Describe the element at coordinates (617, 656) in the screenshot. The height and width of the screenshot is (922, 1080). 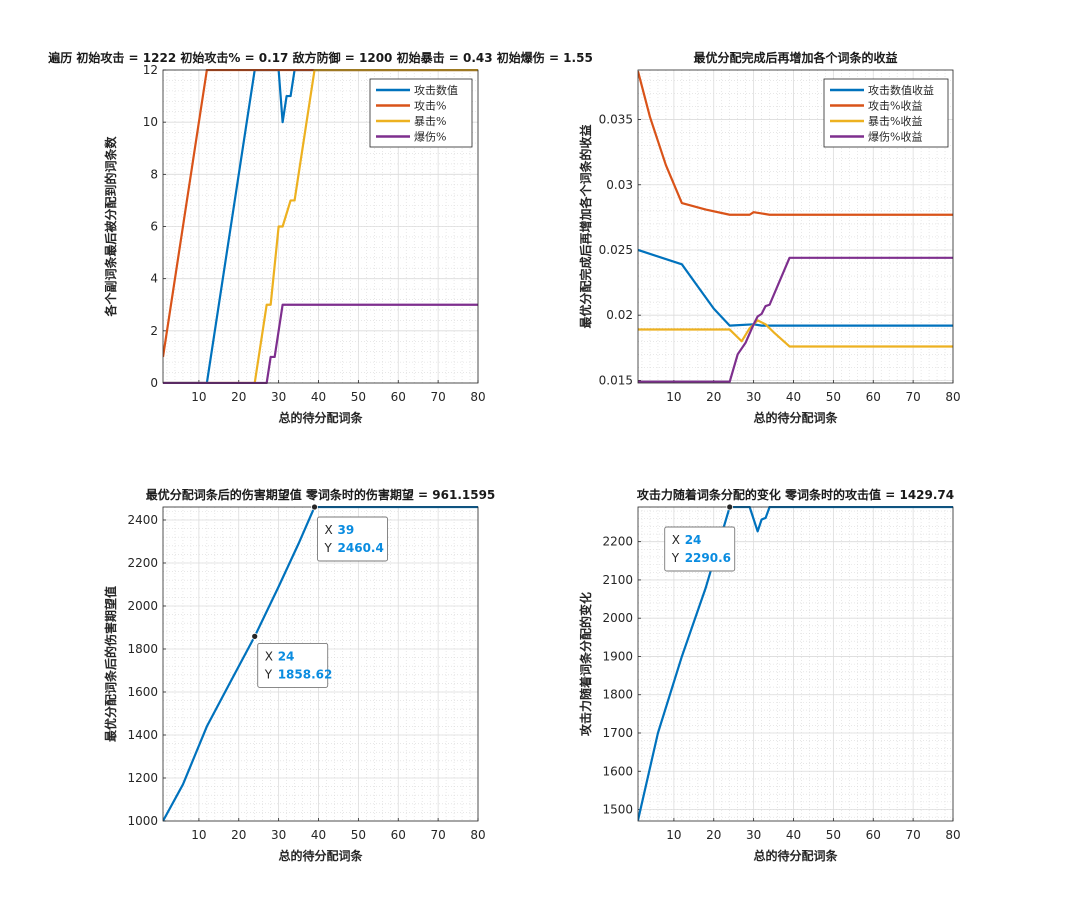
I see `chart-3-y-tick-label: 1900` at that location.